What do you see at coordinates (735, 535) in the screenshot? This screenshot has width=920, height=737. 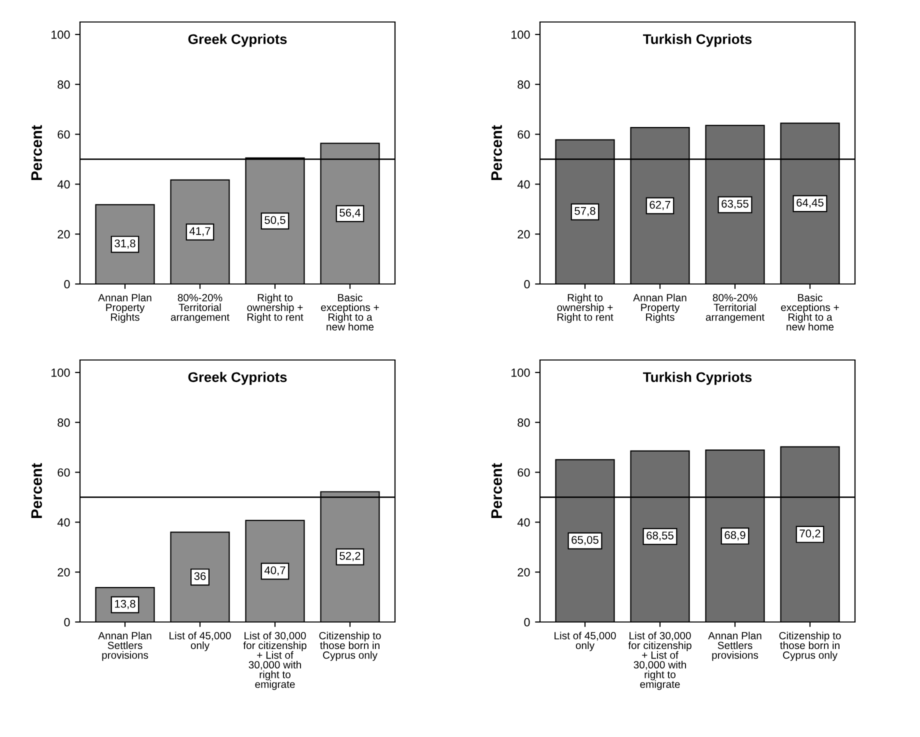 I see `data-label: 68,9` at bounding box center [735, 535].